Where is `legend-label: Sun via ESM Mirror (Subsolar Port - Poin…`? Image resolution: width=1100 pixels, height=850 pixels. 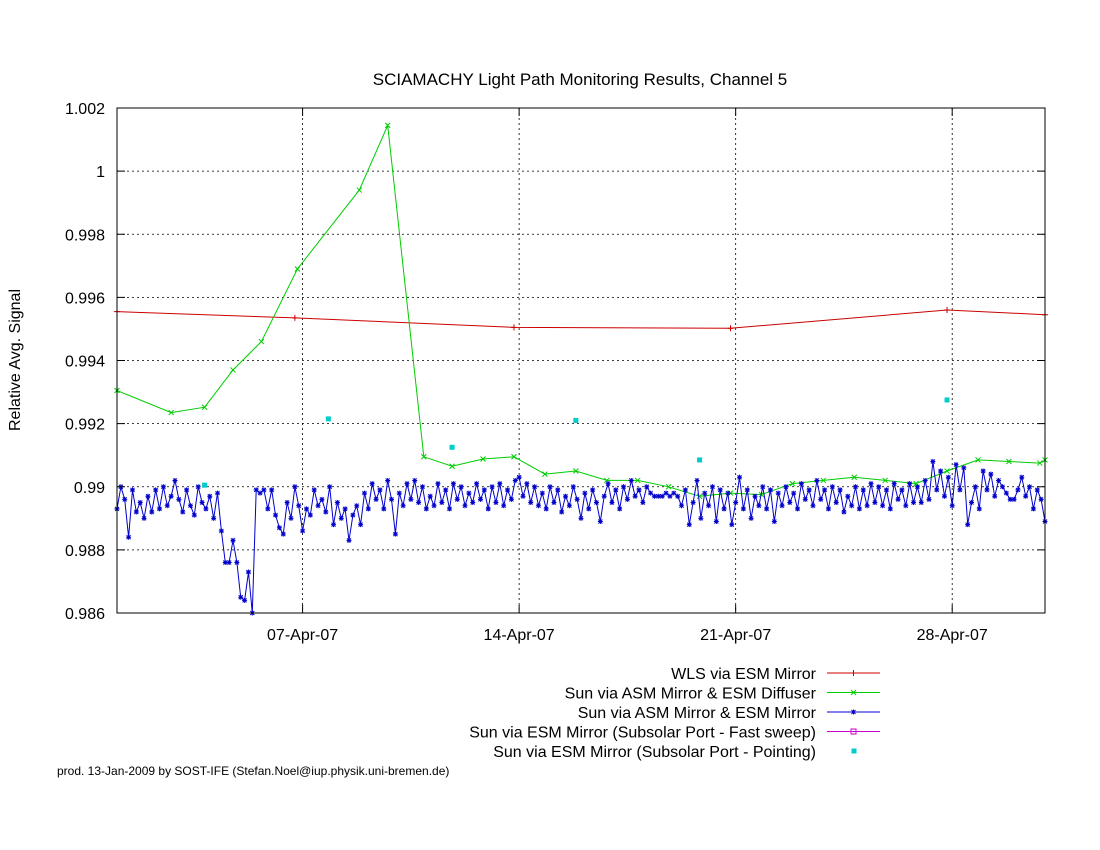 legend-label: Sun via ESM Mirror (Subsolar Port - Poin… is located at coordinates (654, 752).